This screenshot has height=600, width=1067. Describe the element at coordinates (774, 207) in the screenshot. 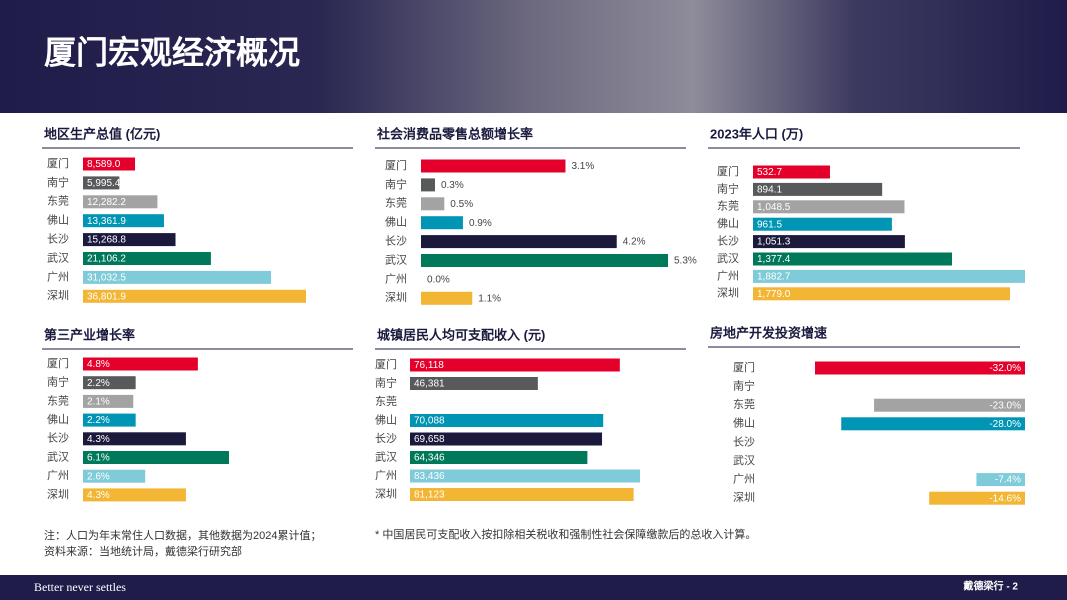

I see `value-label: 1,048.5` at that location.